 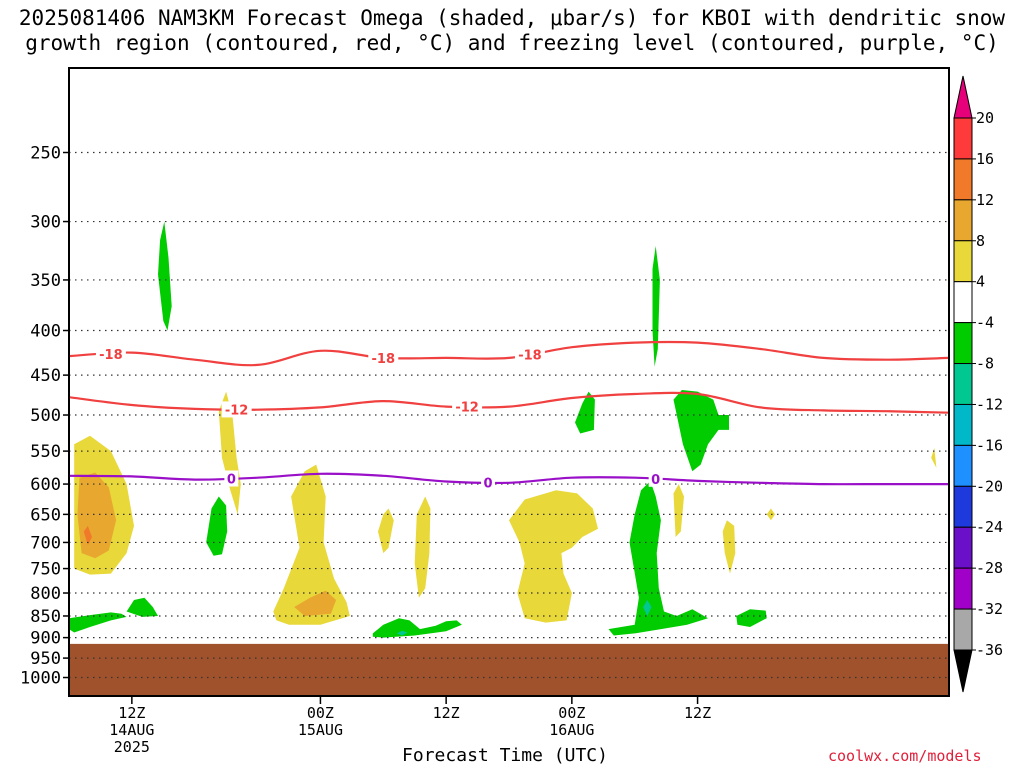 What do you see at coordinates (985, 118) in the screenshot?
I see `colorbar-tick-label: 20` at bounding box center [985, 118].